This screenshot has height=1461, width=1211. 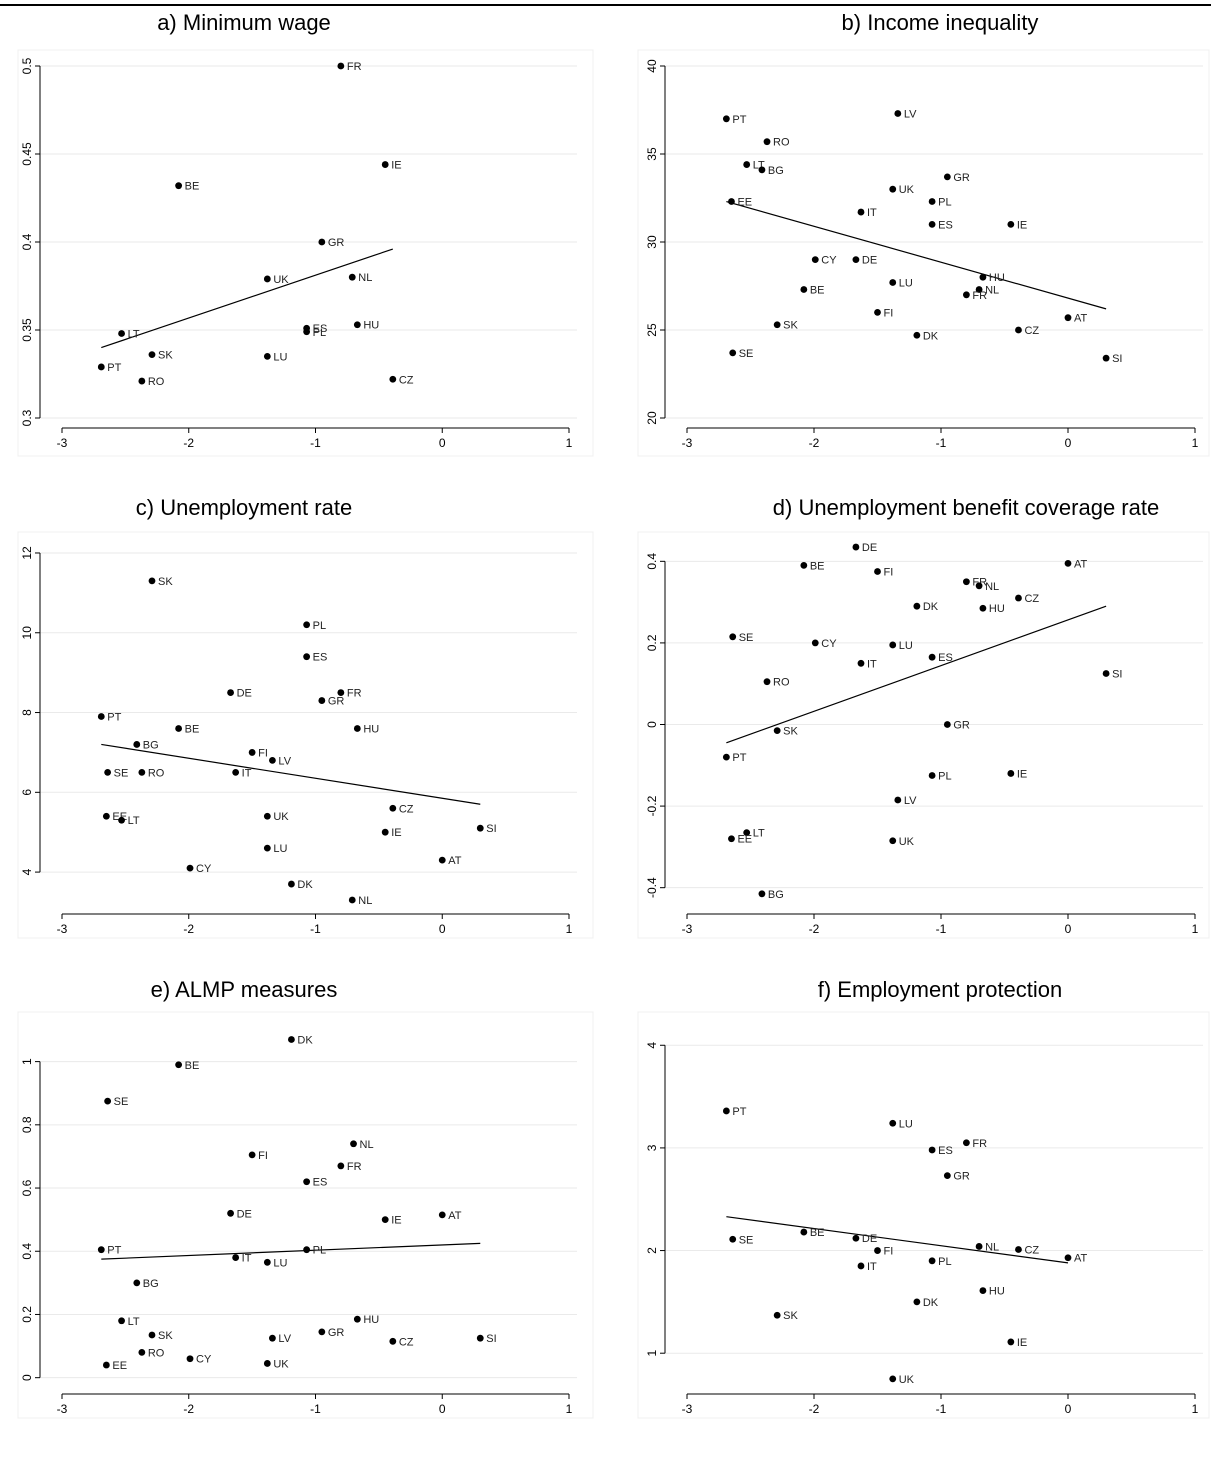 I want to click on point-label: BG, so click(x=776, y=171).